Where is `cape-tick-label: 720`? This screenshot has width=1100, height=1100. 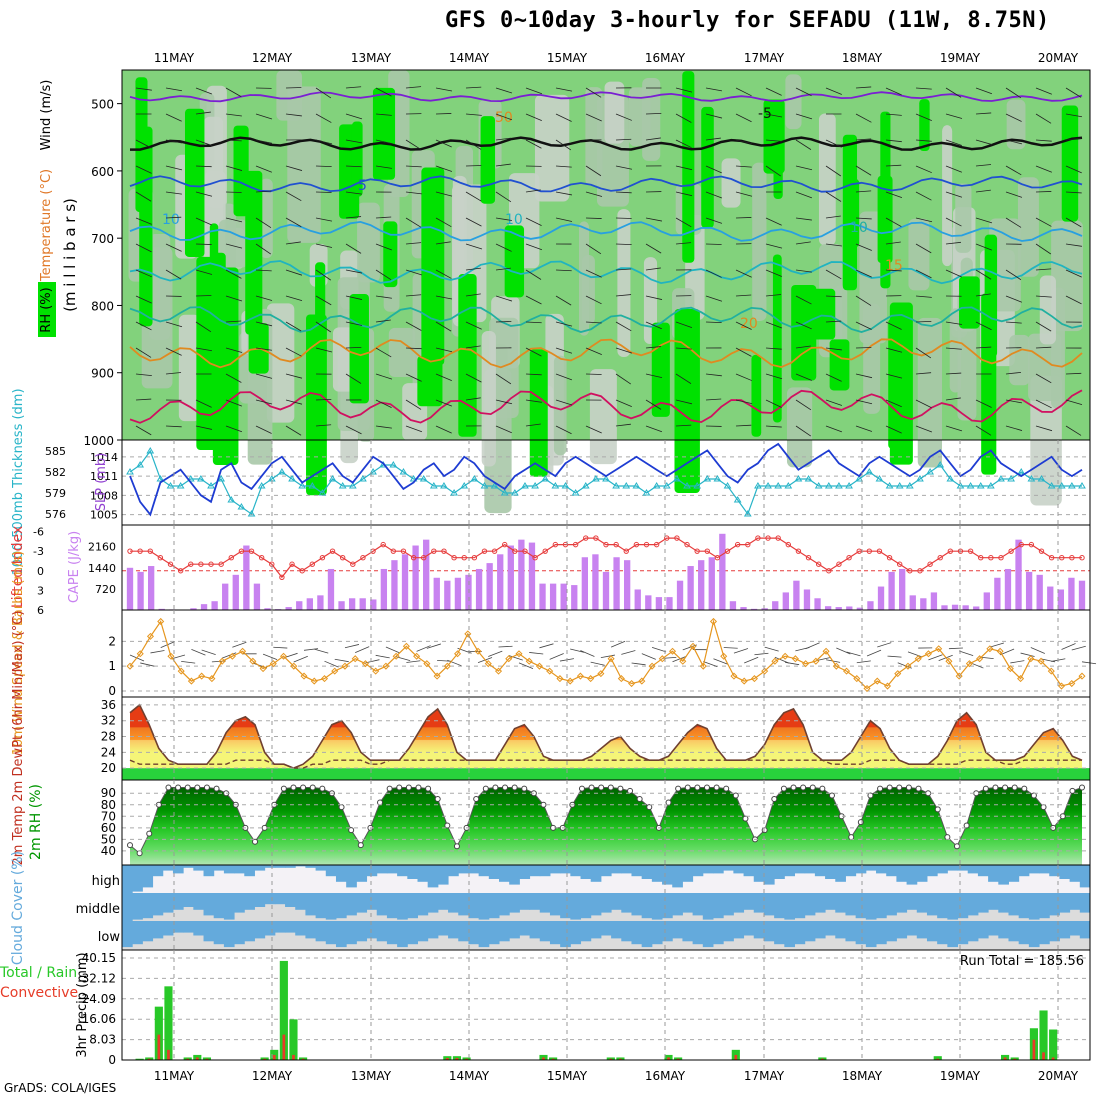 cape-tick-label: 720 is located at coordinates (105, 589).